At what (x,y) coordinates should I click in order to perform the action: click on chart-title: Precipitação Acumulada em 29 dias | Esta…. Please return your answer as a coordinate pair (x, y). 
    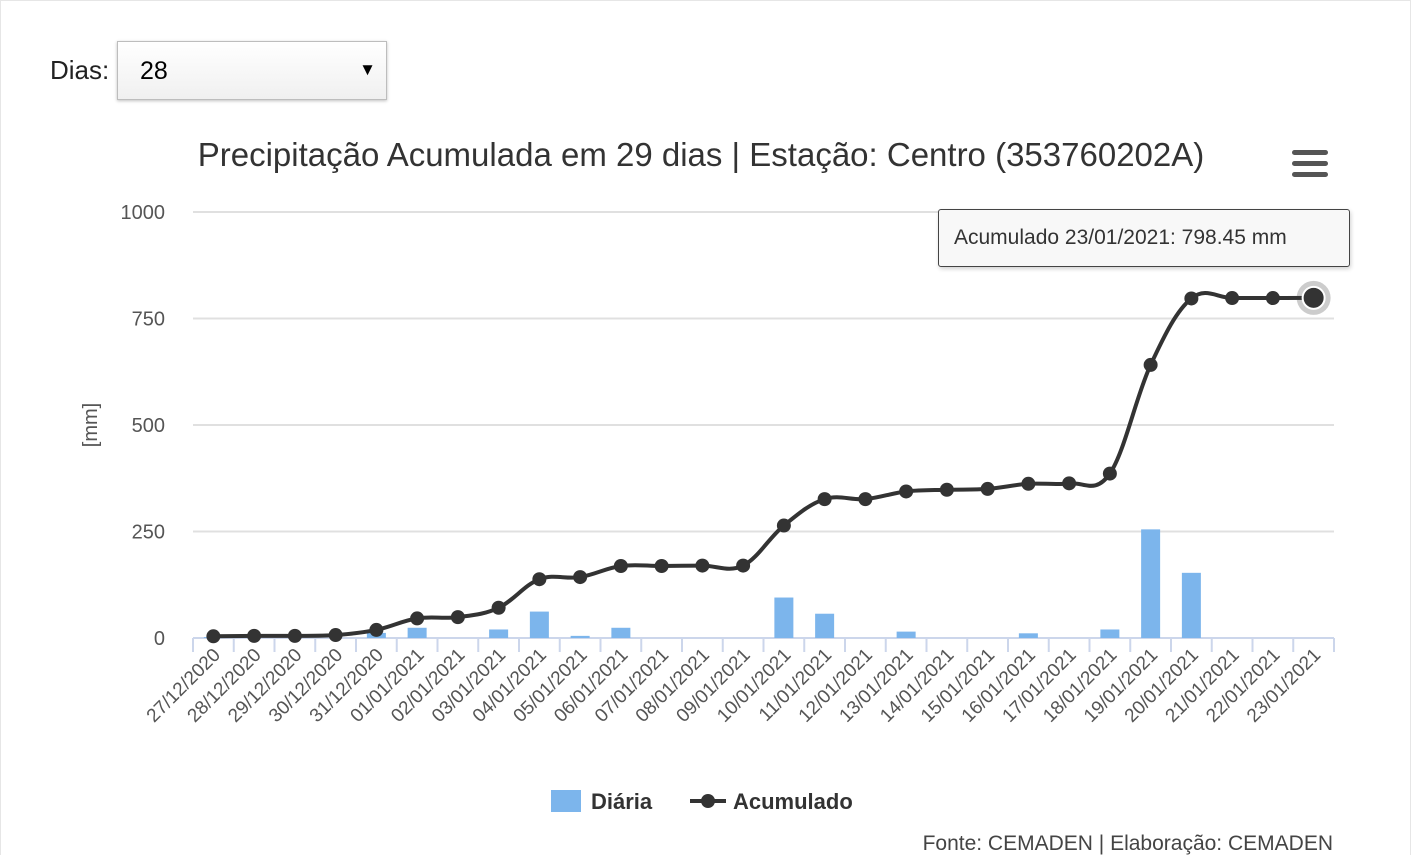
    Looking at the image, I should click on (701, 154).